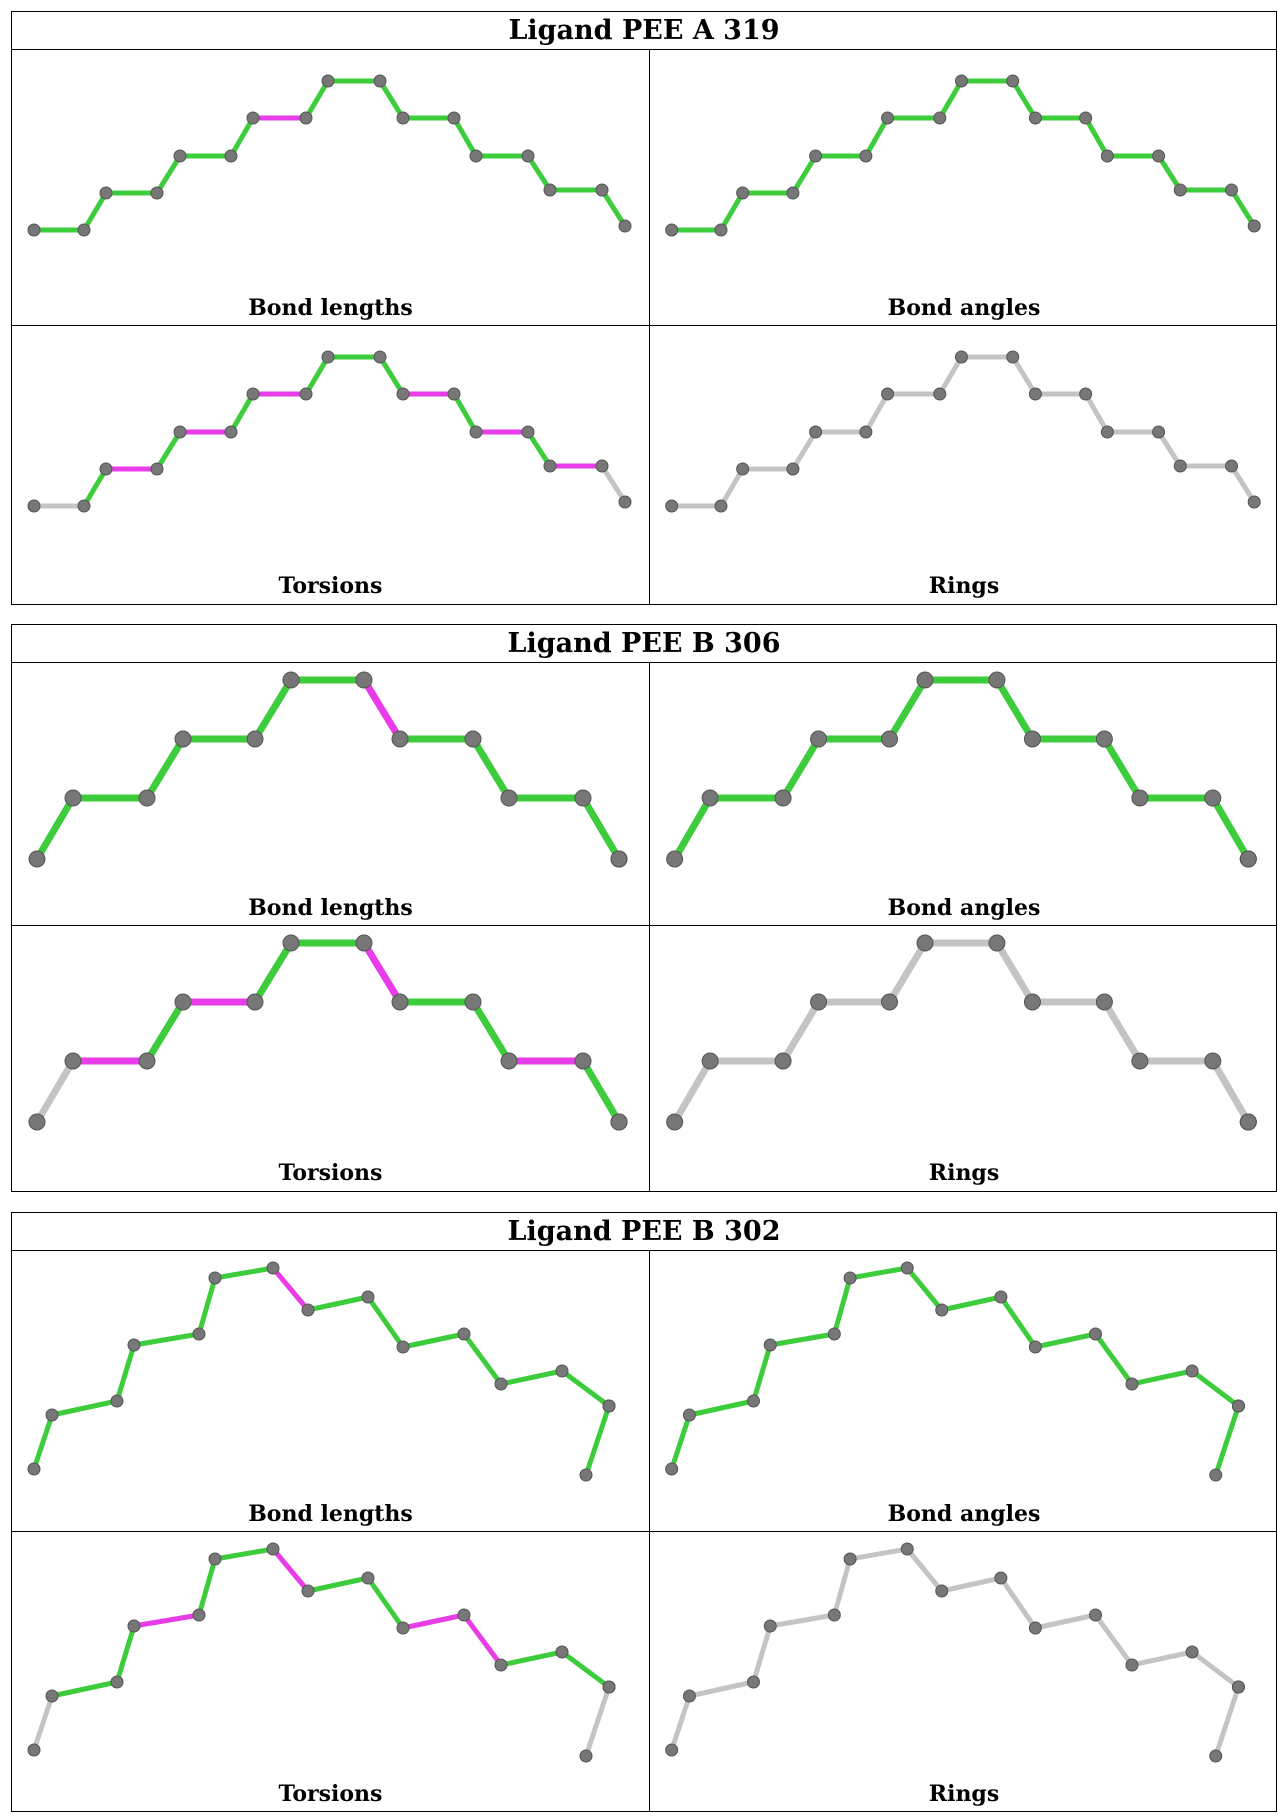  I want to click on grid-divider, so click(644, 325).